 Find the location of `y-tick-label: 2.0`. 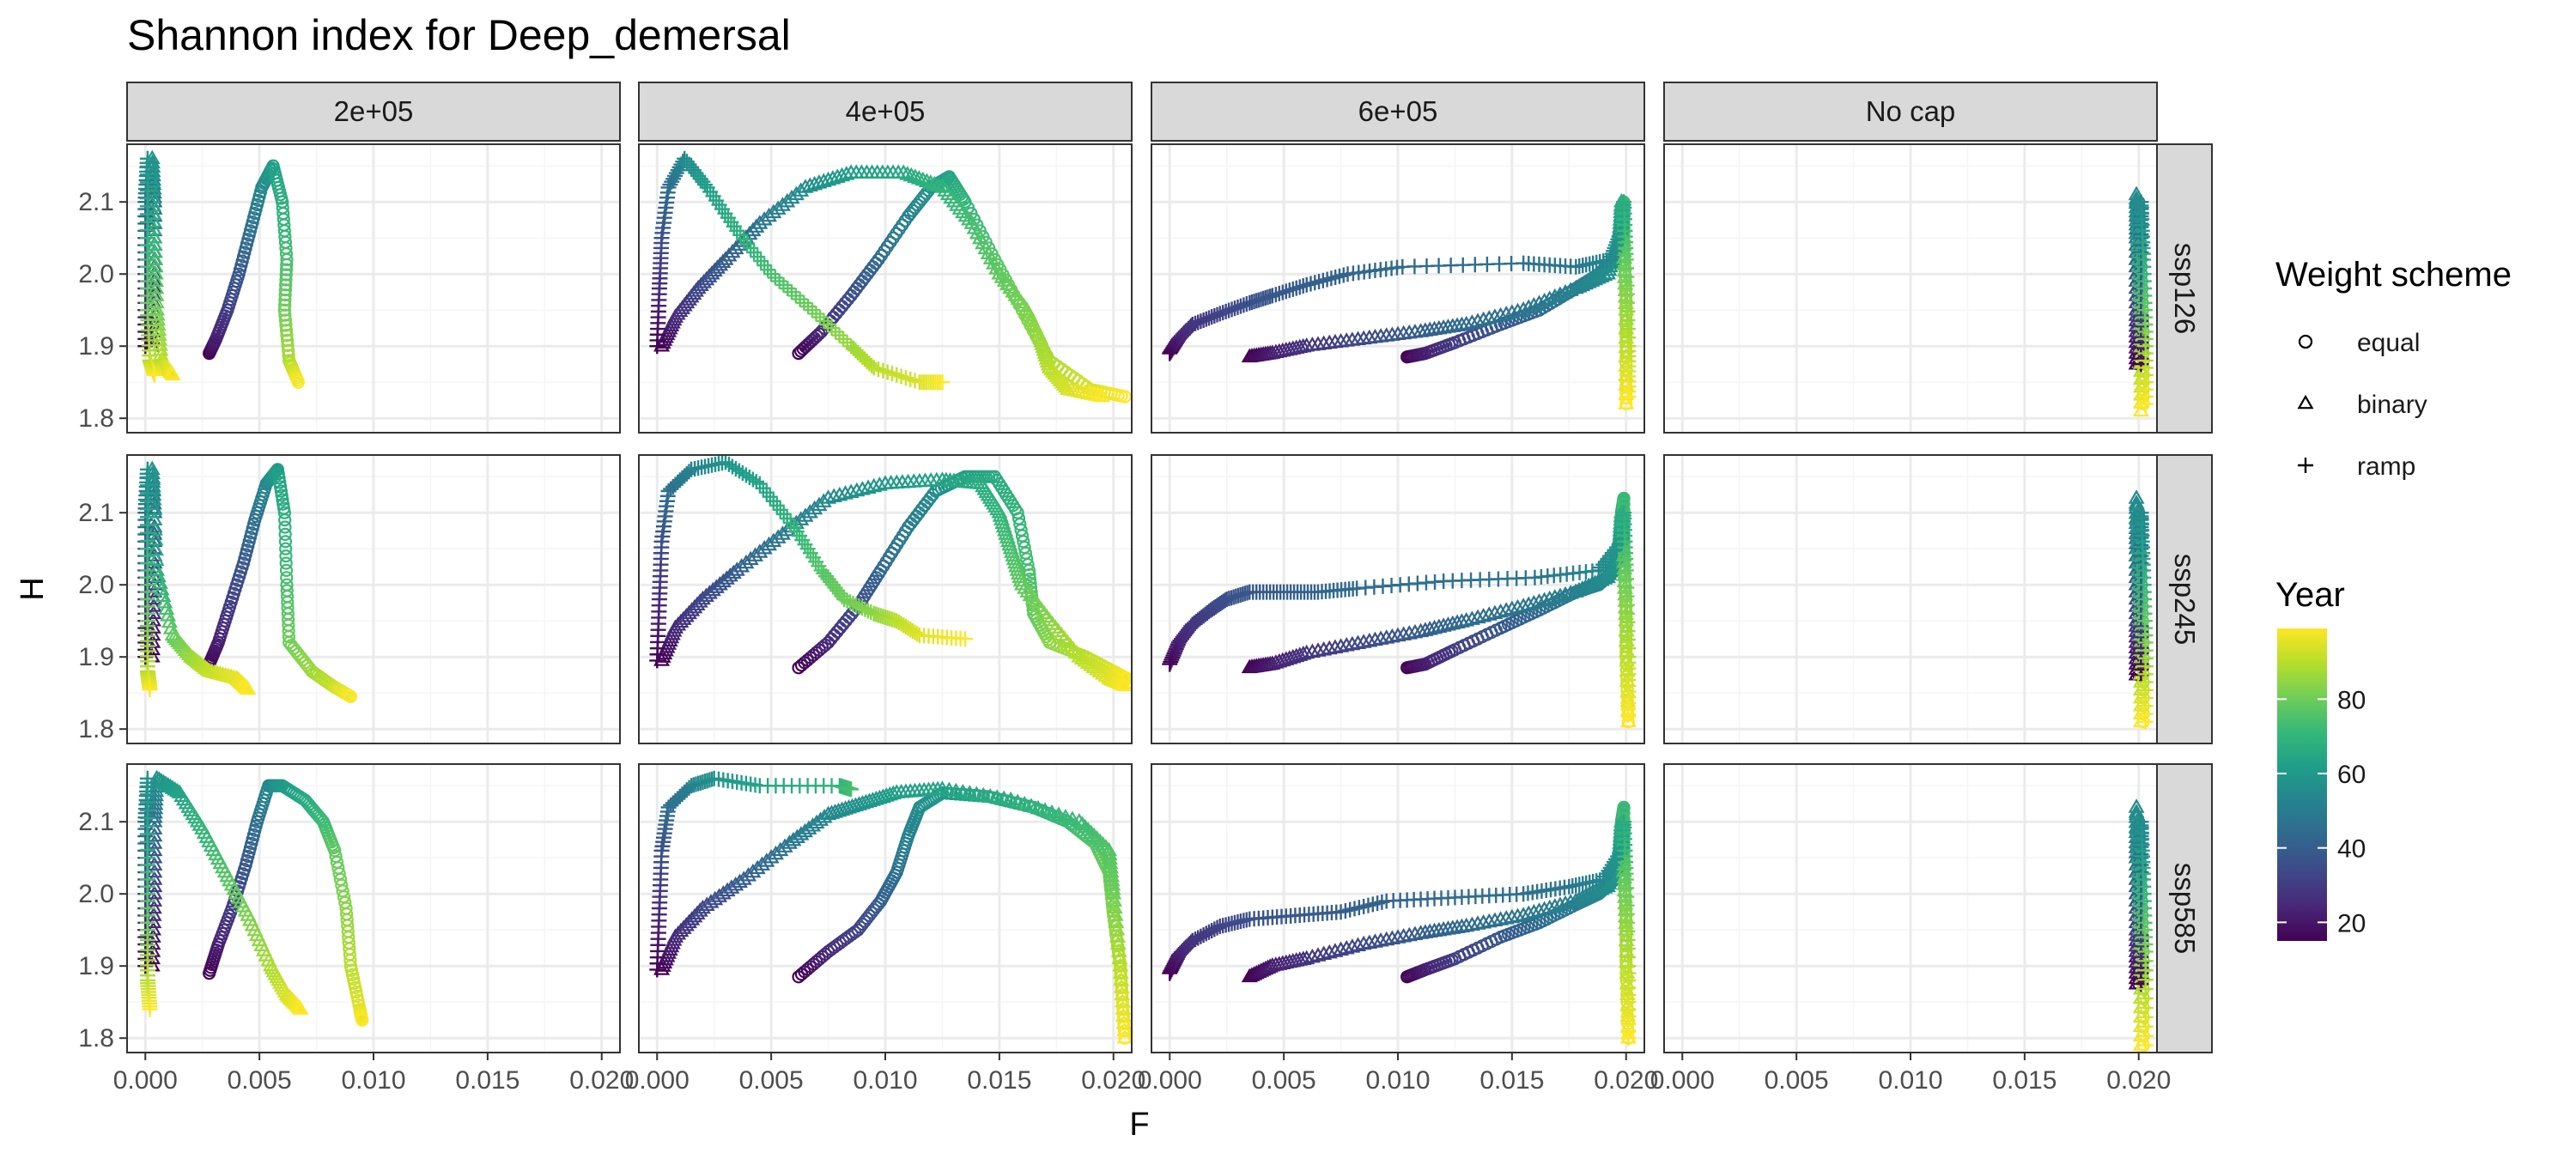

y-tick-label: 2.0 is located at coordinates (96, 585).